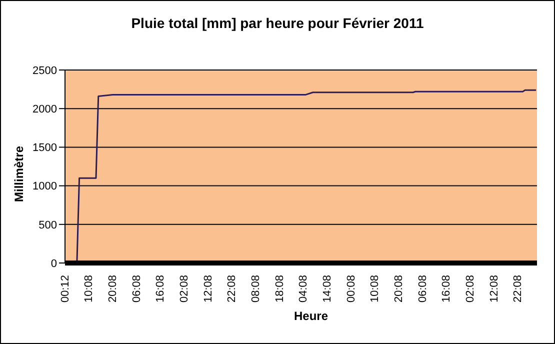 Image resolution: width=555 pixels, height=344 pixels. Describe the element at coordinates (310, 316) in the screenshot. I see `x-axis-title: Heure` at that location.